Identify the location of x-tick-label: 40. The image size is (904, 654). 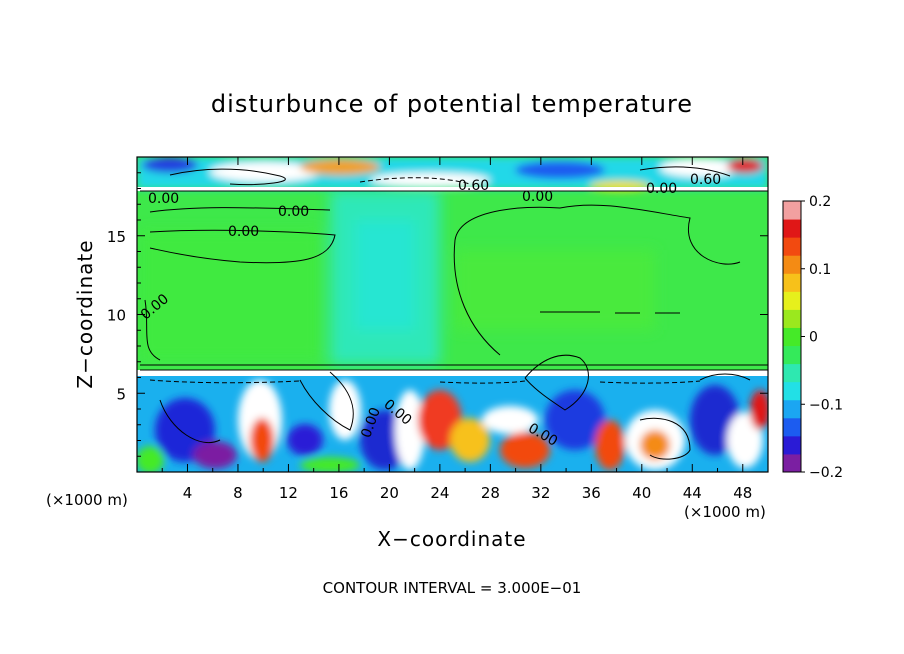
(641, 493).